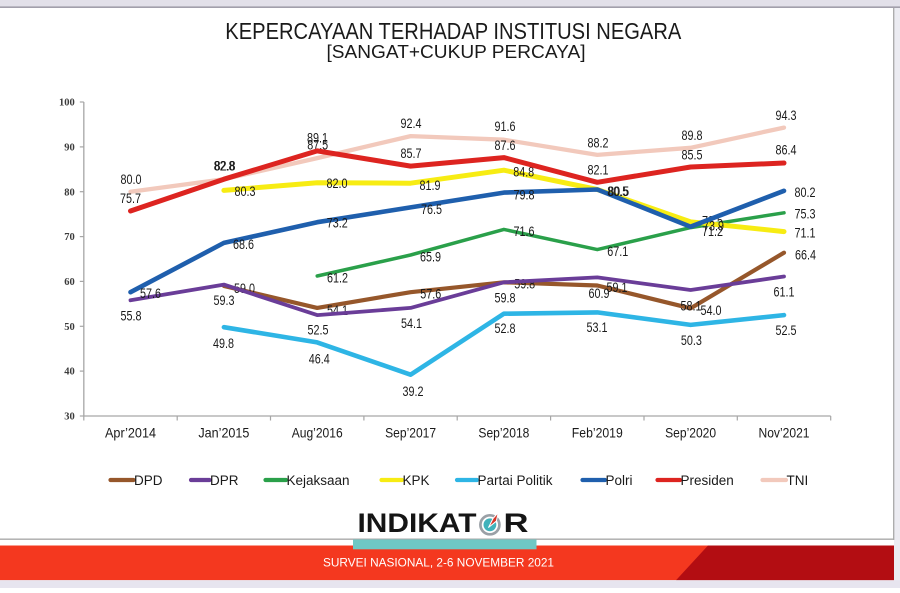  I want to click on svg-text: 84.8, so click(523, 172).